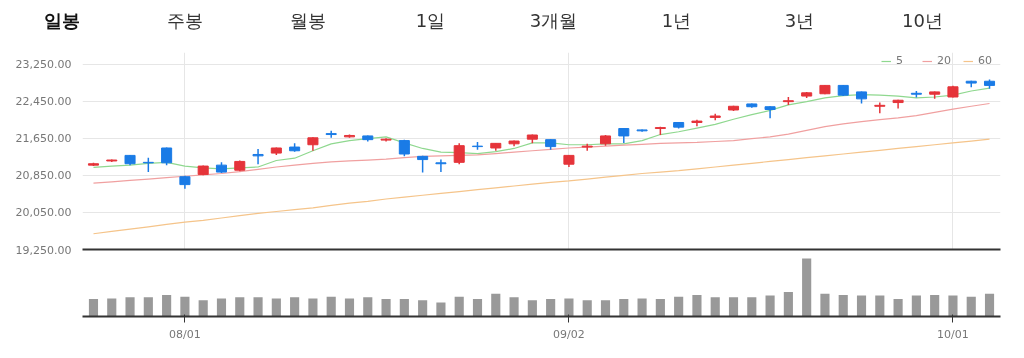  I want to click on x-tick-label: 09/02, so click(569, 334).